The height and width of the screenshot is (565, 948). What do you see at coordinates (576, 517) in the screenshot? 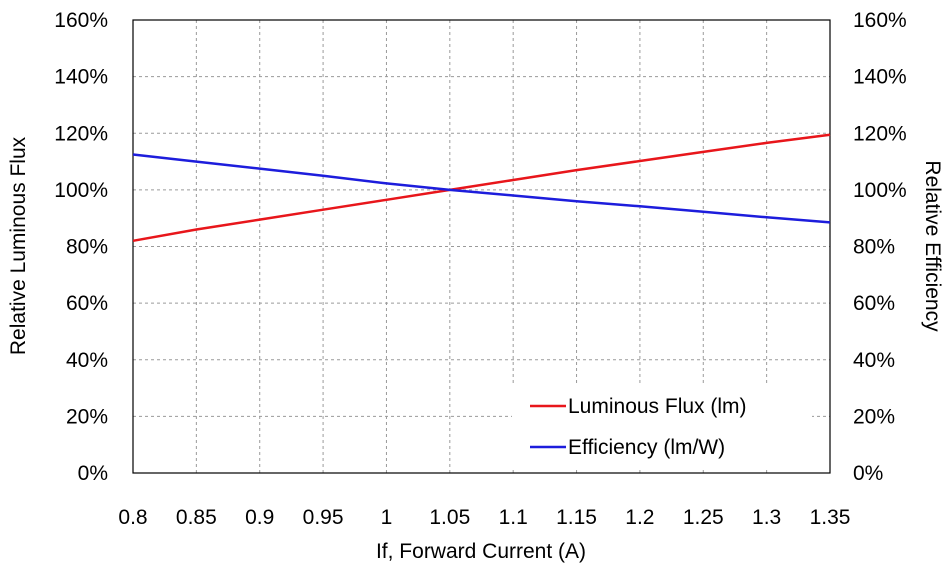
I see `x-tick-label: 1.15` at bounding box center [576, 517].